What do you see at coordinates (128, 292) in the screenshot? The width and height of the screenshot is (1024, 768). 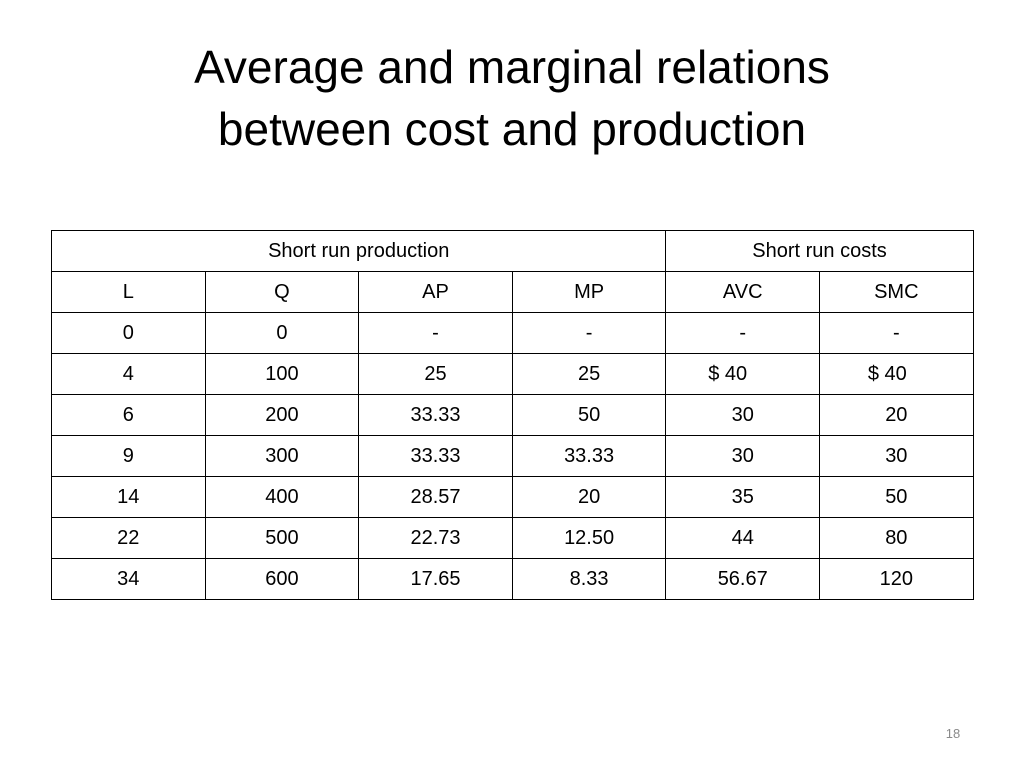 I see `column-header-l: L` at bounding box center [128, 292].